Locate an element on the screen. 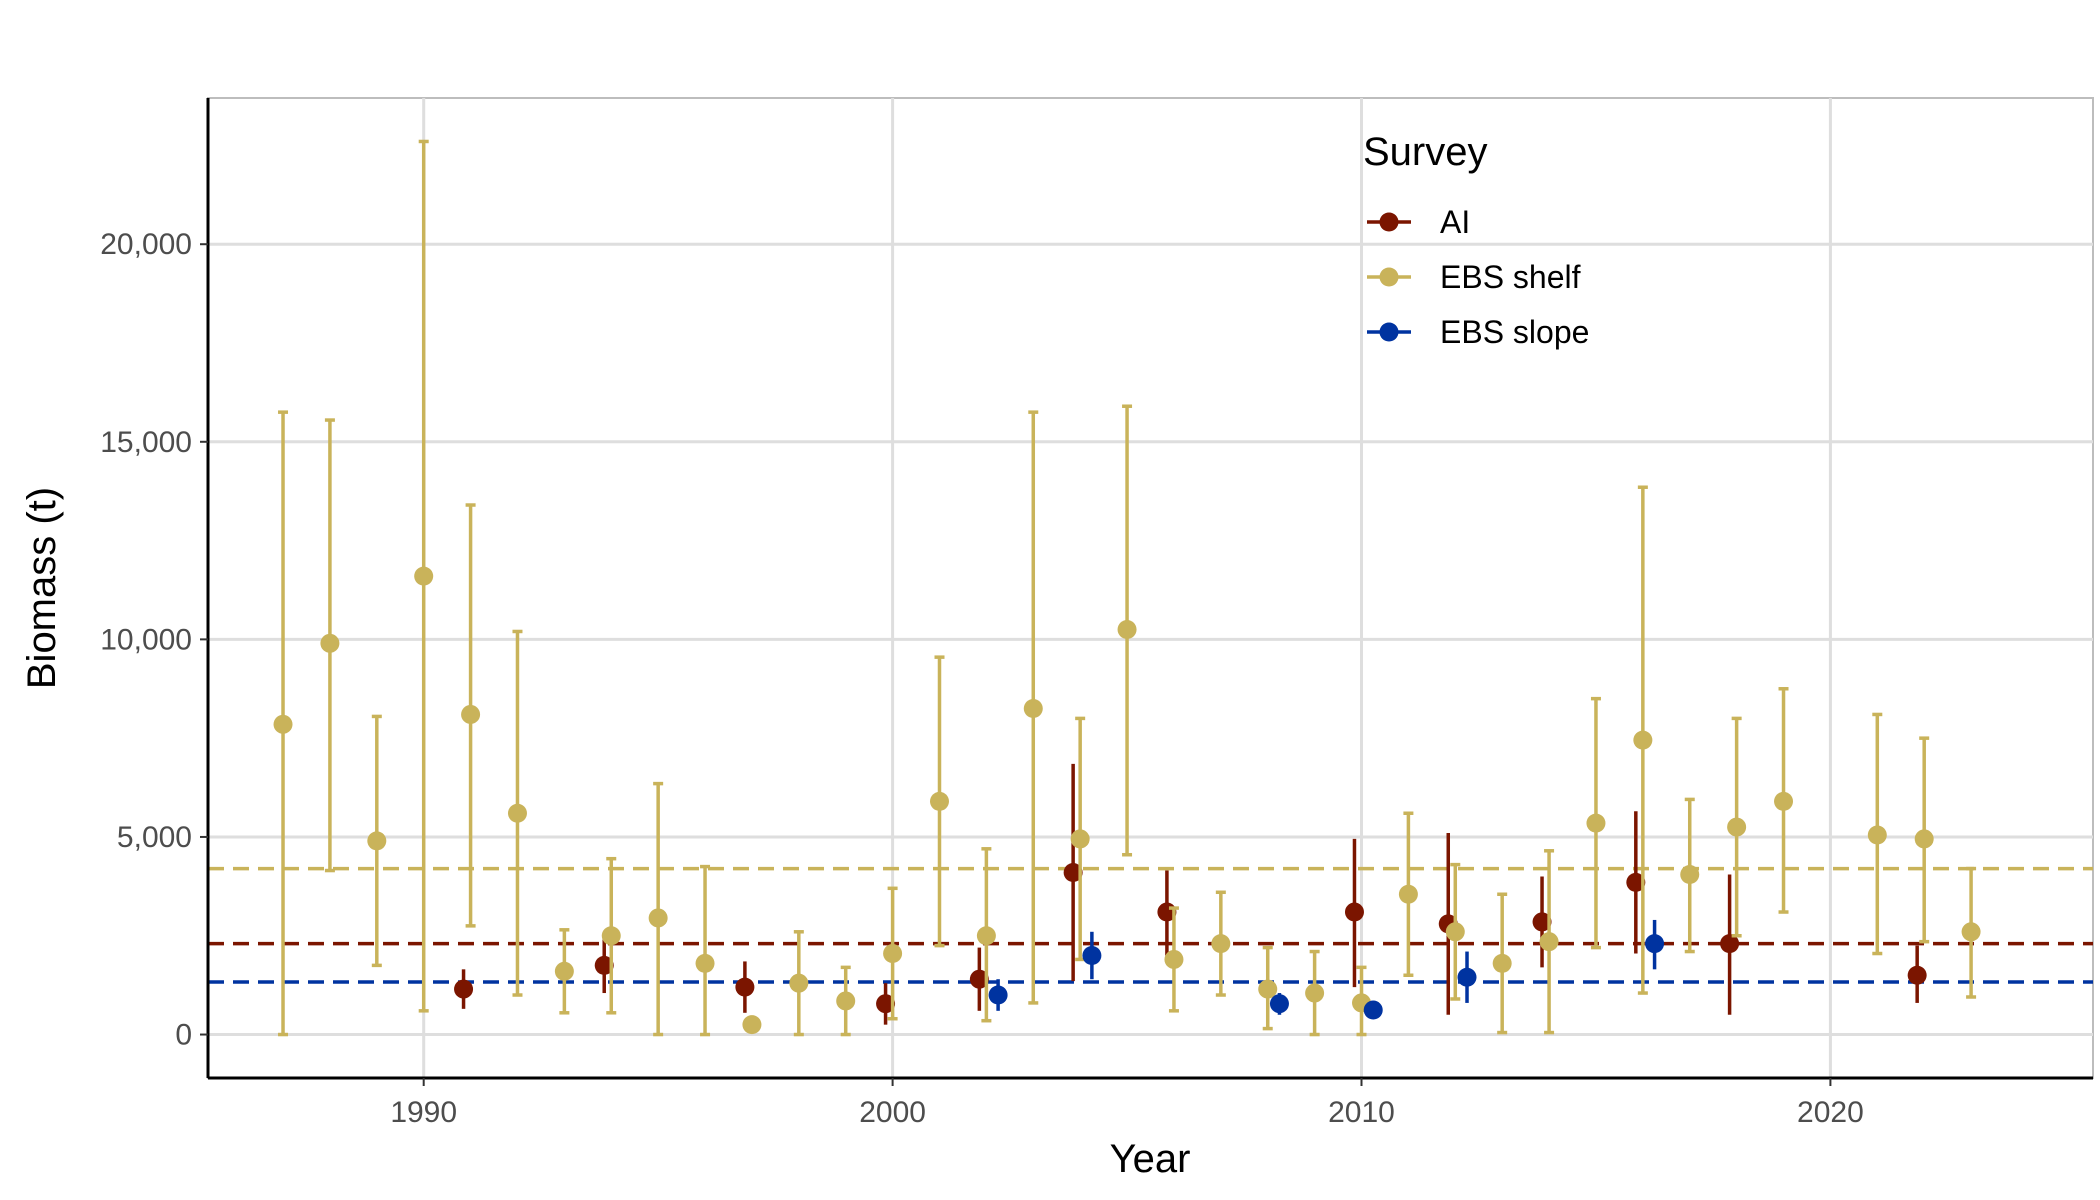 This screenshot has height=1200, width=2100. x-tick-label: 2010 is located at coordinates (1361, 1112).